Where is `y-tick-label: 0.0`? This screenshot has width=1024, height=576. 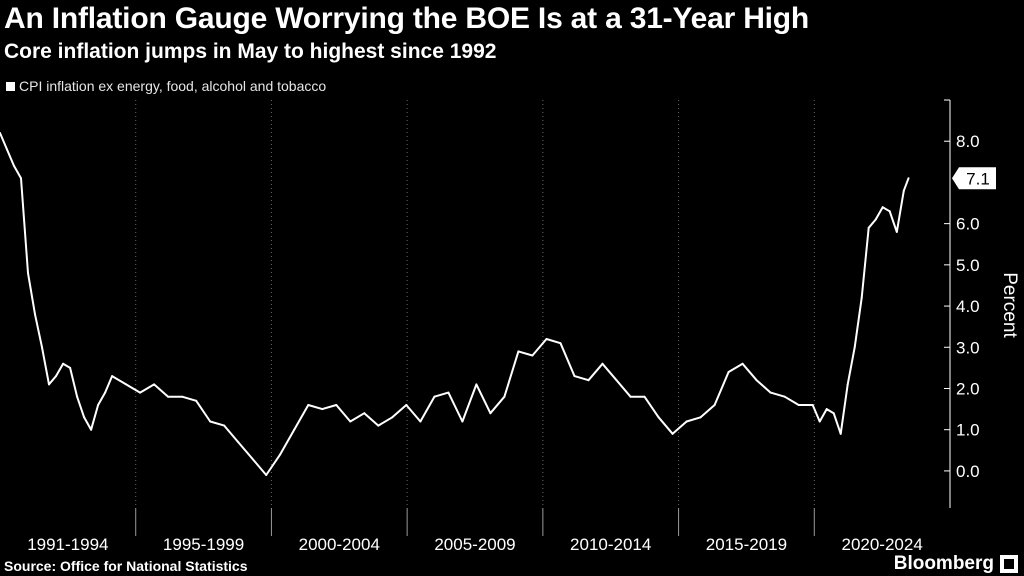 y-tick-label: 0.0 is located at coordinates (968, 471).